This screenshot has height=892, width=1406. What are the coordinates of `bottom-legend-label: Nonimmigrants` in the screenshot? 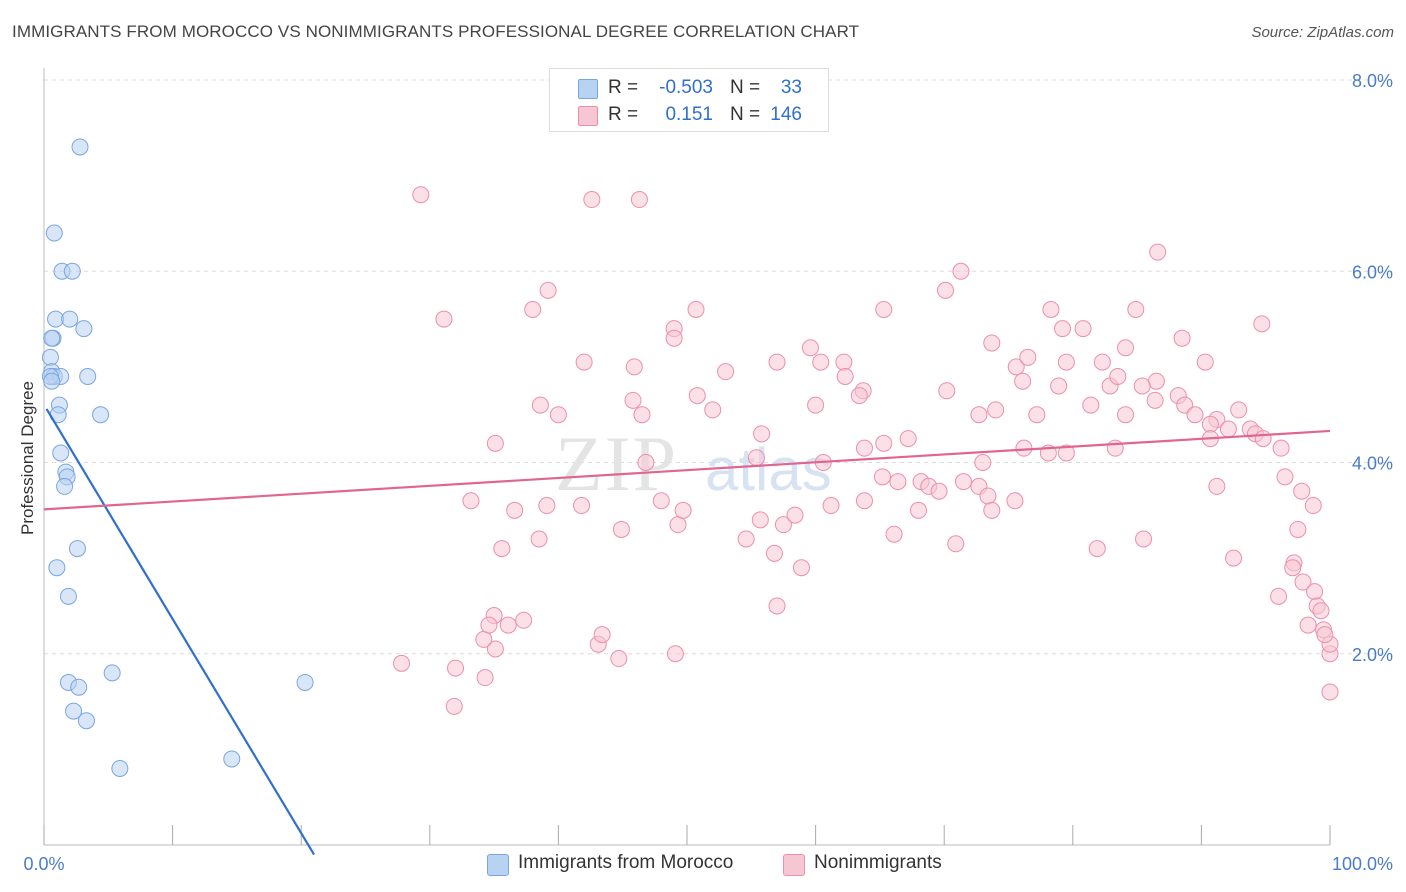 It's located at (878, 862).